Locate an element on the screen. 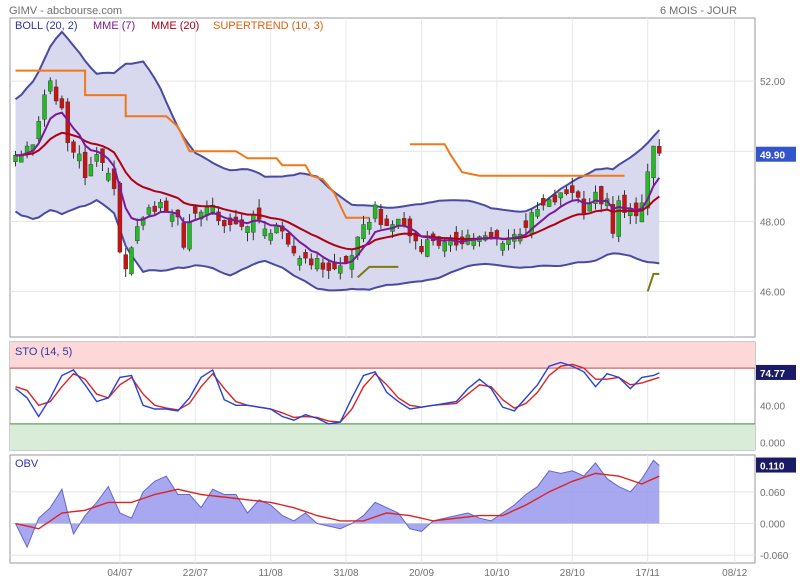 The image size is (800, 580). obv-line is located at coordinates (337, 504).